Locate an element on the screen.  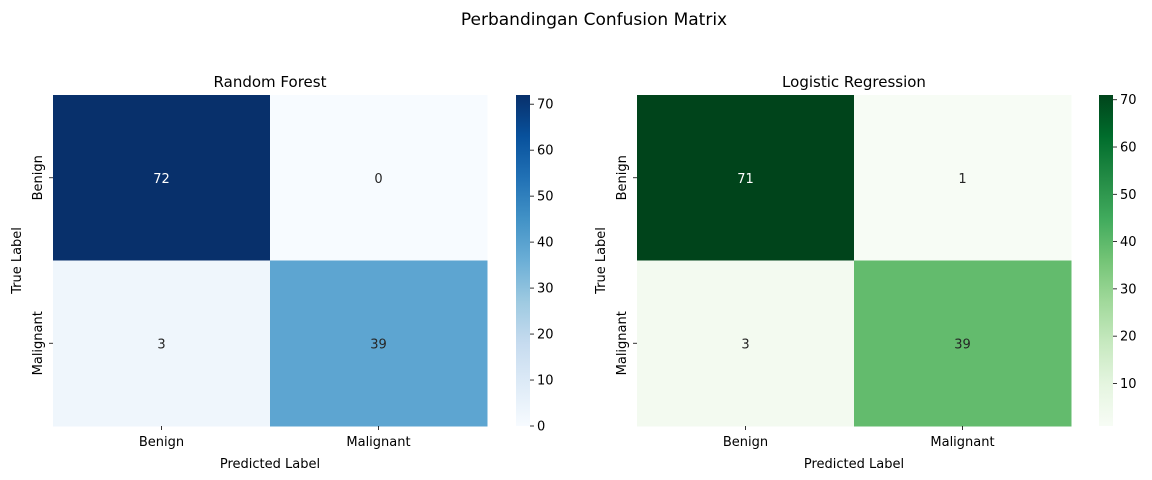
chart-title: Random Forest is located at coordinates (270, 82).